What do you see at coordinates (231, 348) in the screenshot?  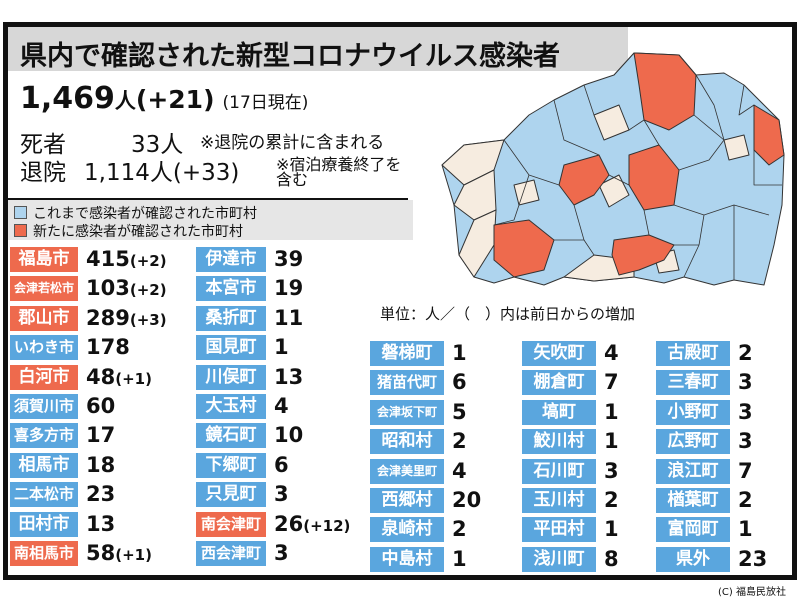 I see `municipality-label: 国見町` at bounding box center [231, 348].